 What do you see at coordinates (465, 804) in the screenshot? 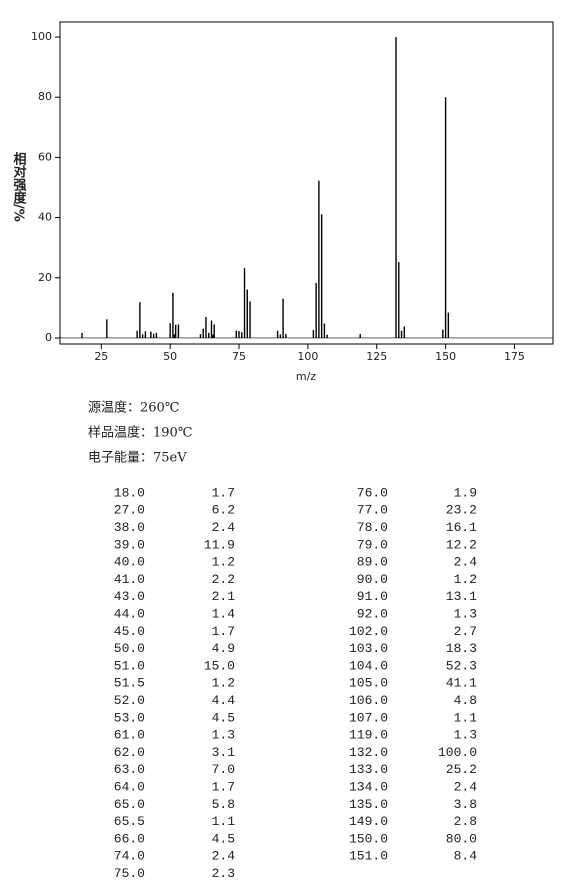
I see `table-intensity: 3.8` at bounding box center [465, 804].